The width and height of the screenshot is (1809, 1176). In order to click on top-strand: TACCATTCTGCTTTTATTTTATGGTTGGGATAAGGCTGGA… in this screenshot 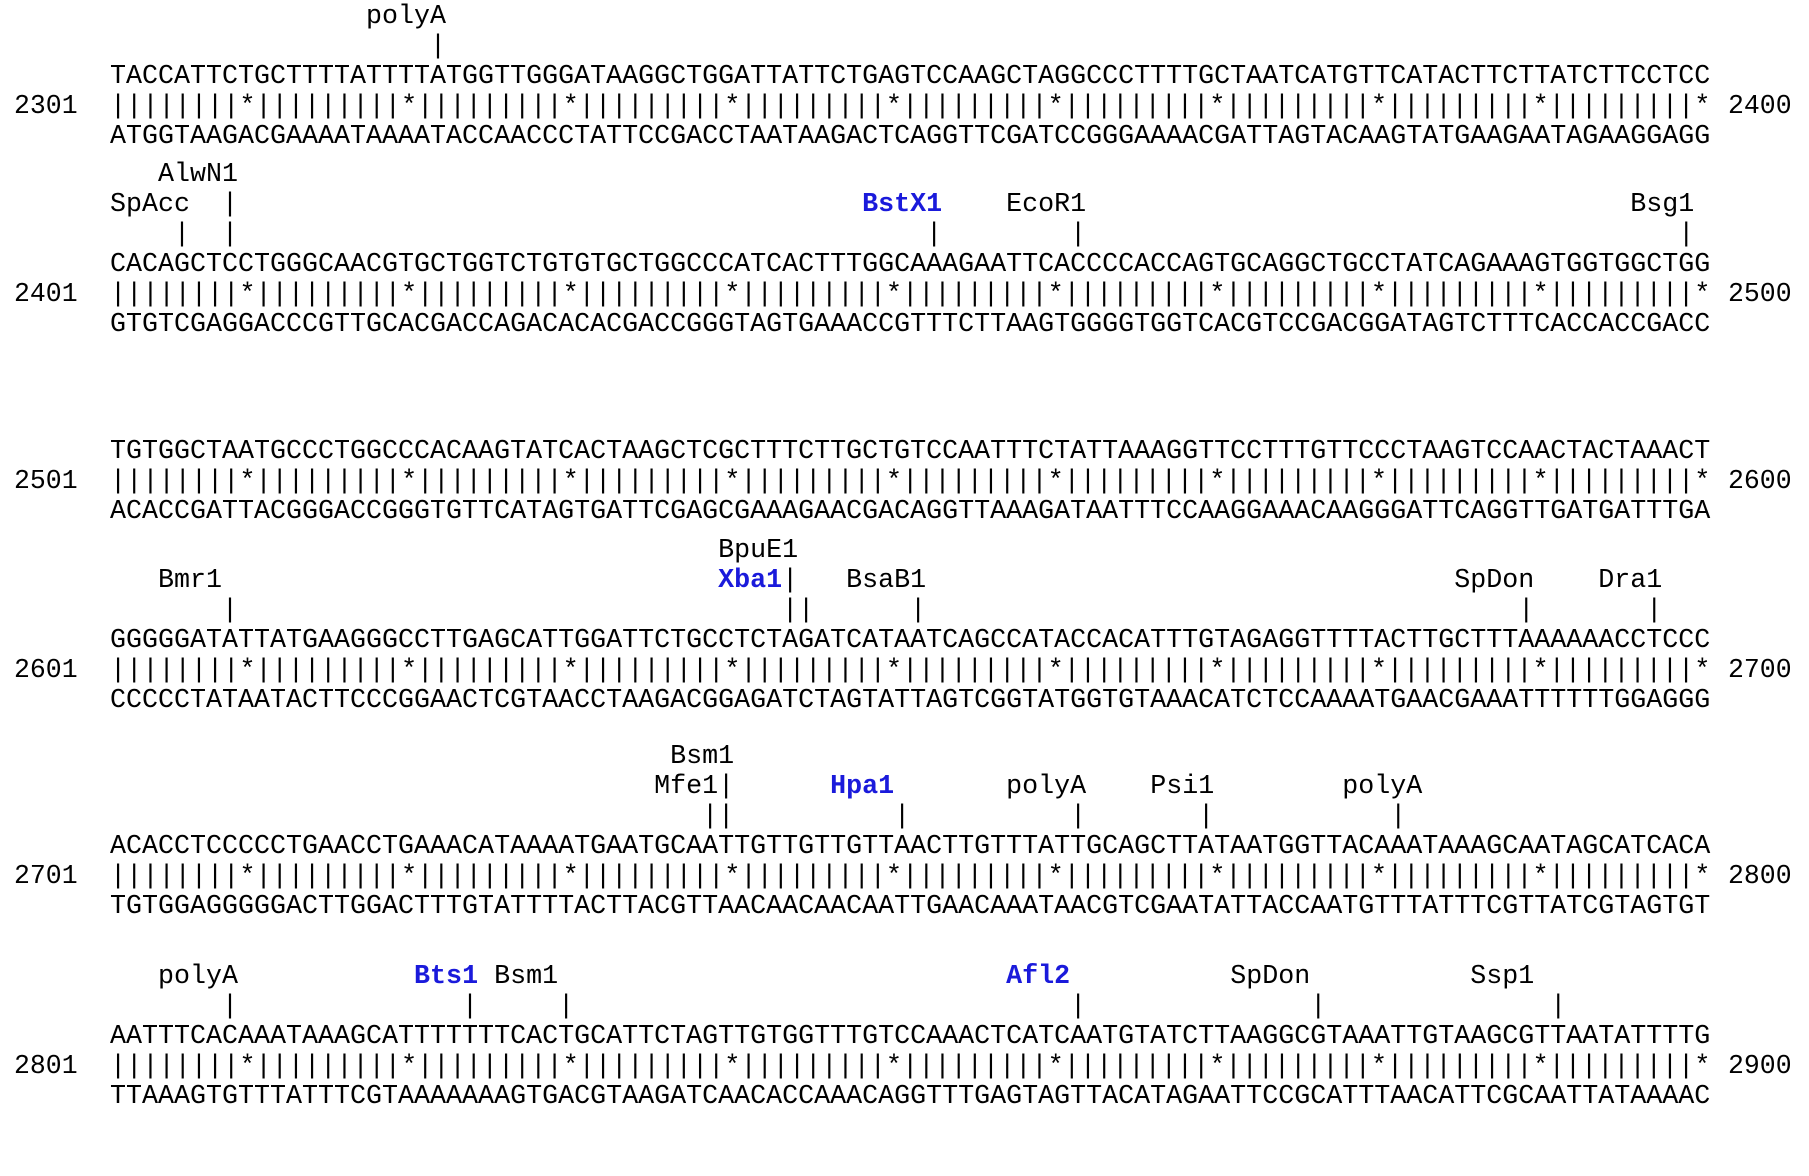, I will do `click(910, 76)`.